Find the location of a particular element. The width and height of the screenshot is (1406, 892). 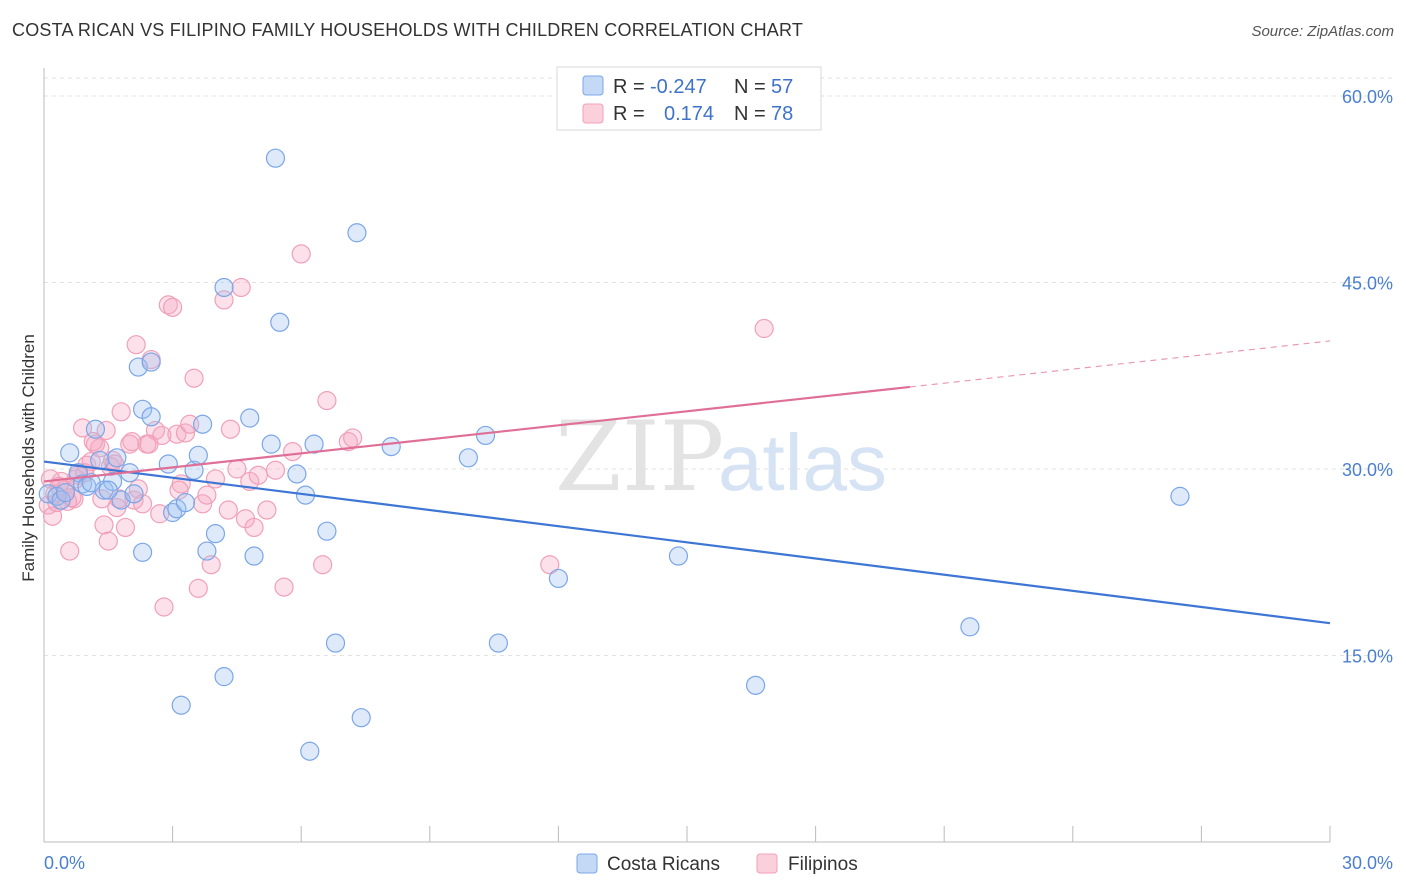

legend-swatch-filipinos is located at coordinates (593, 113).